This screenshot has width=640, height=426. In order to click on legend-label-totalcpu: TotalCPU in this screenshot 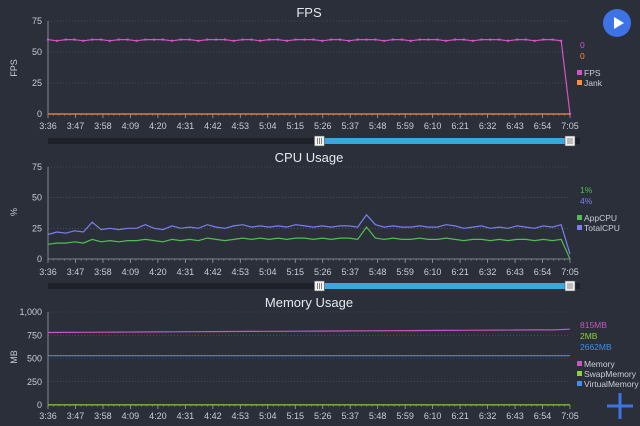, I will do `click(602, 228)`.